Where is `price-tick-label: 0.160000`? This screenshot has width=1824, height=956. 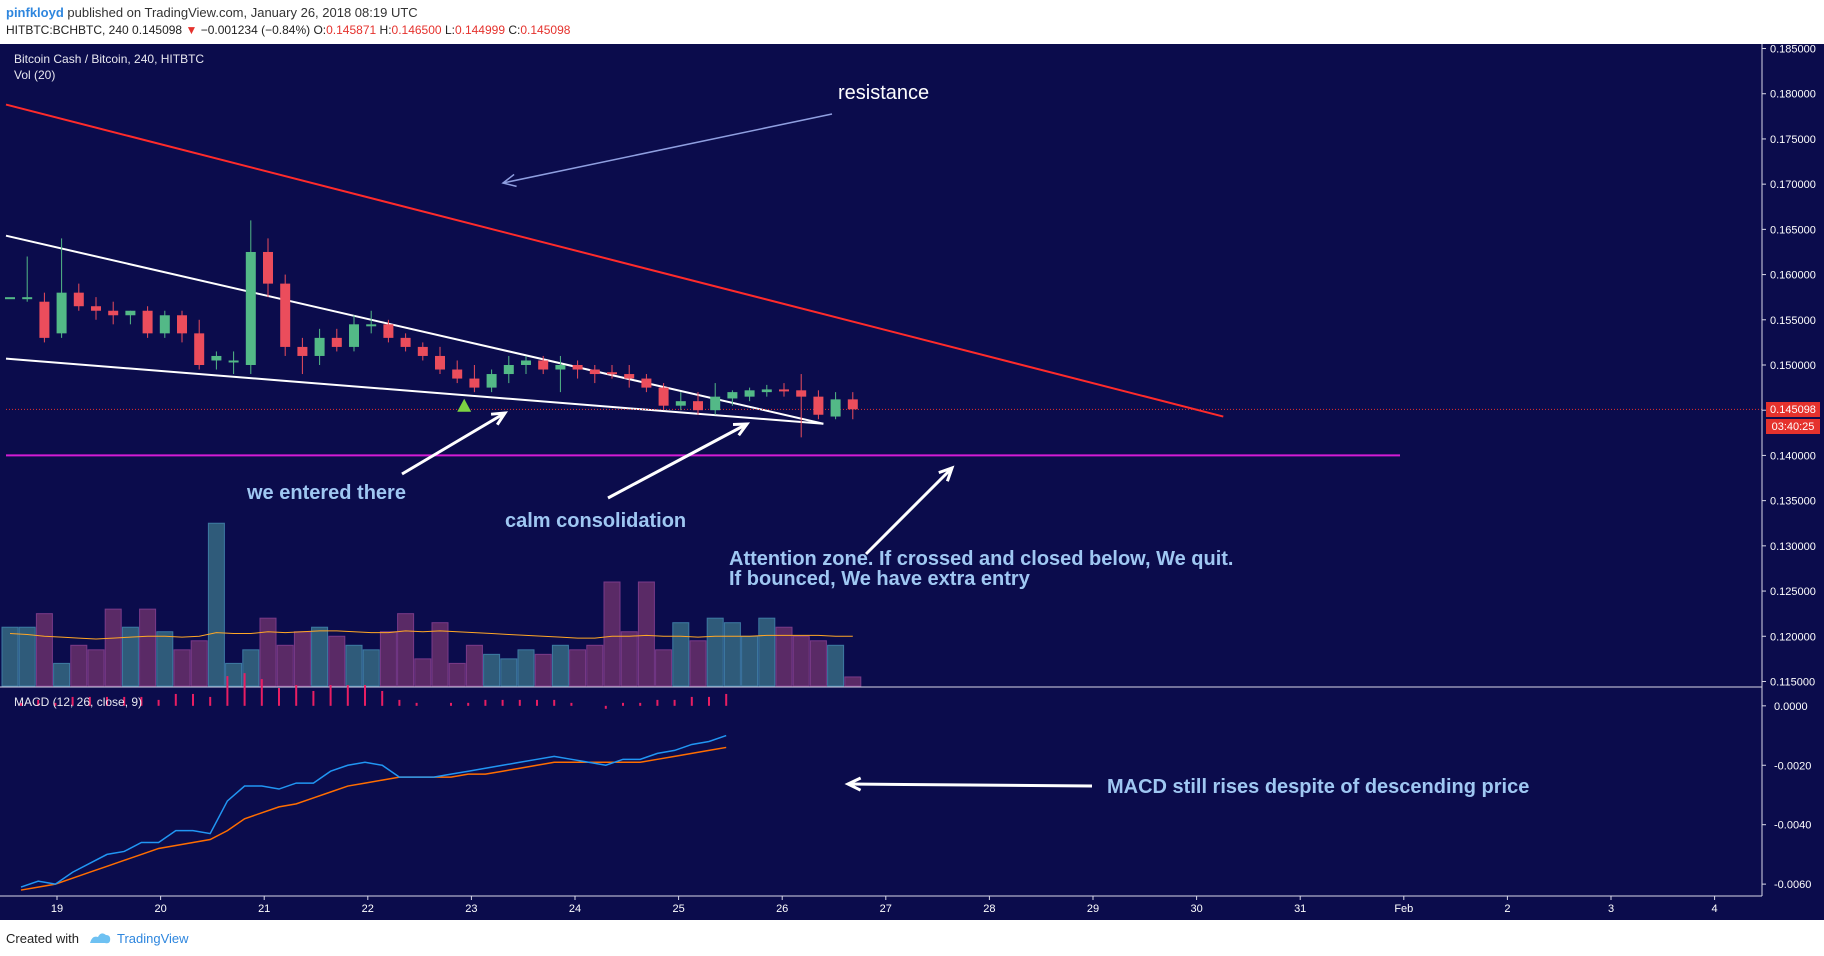
price-tick-label: 0.160000 is located at coordinates (1793, 276).